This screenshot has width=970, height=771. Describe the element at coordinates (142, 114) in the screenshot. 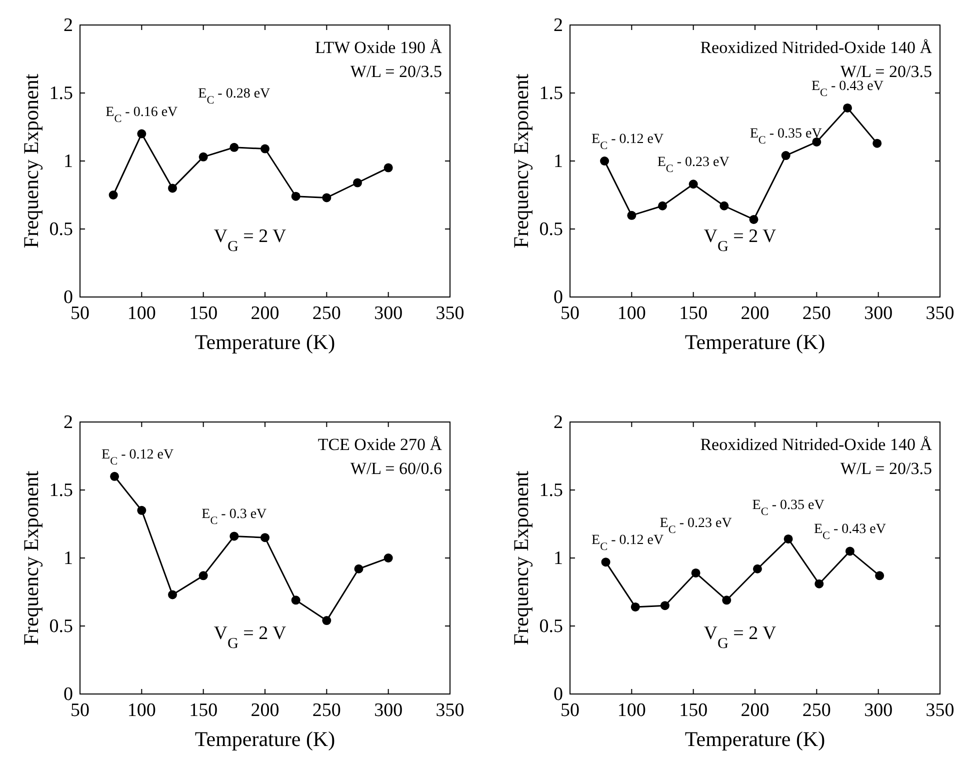

I see `annotation: E$_{C}$ - 0.16 eV` at that location.